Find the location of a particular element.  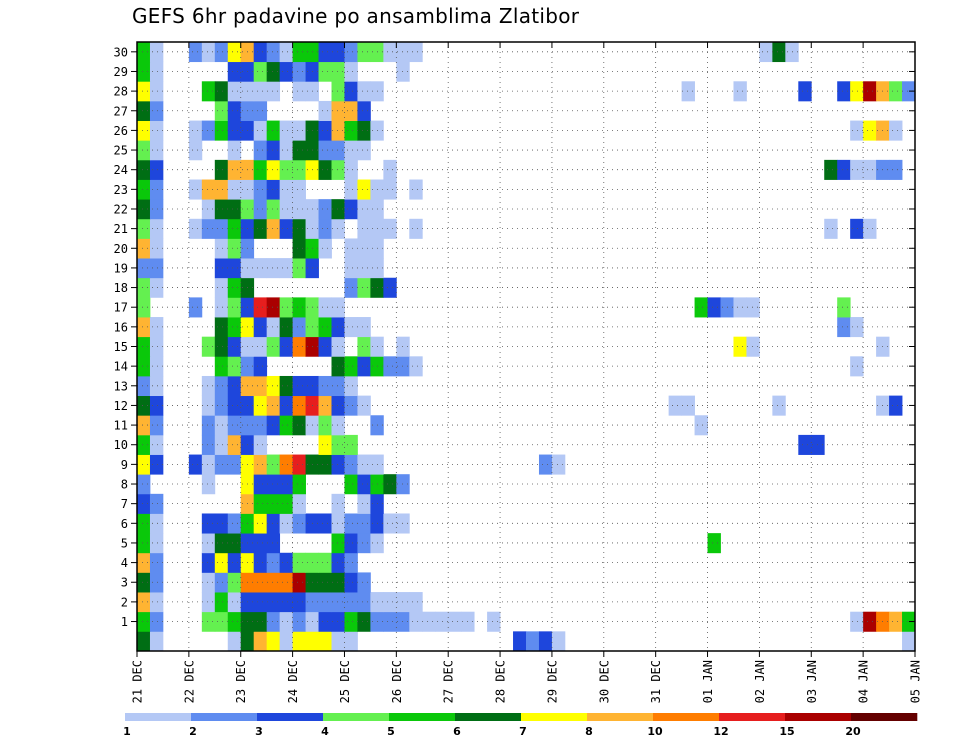

y-tick-label: 19 is located at coordinates (121, 268).